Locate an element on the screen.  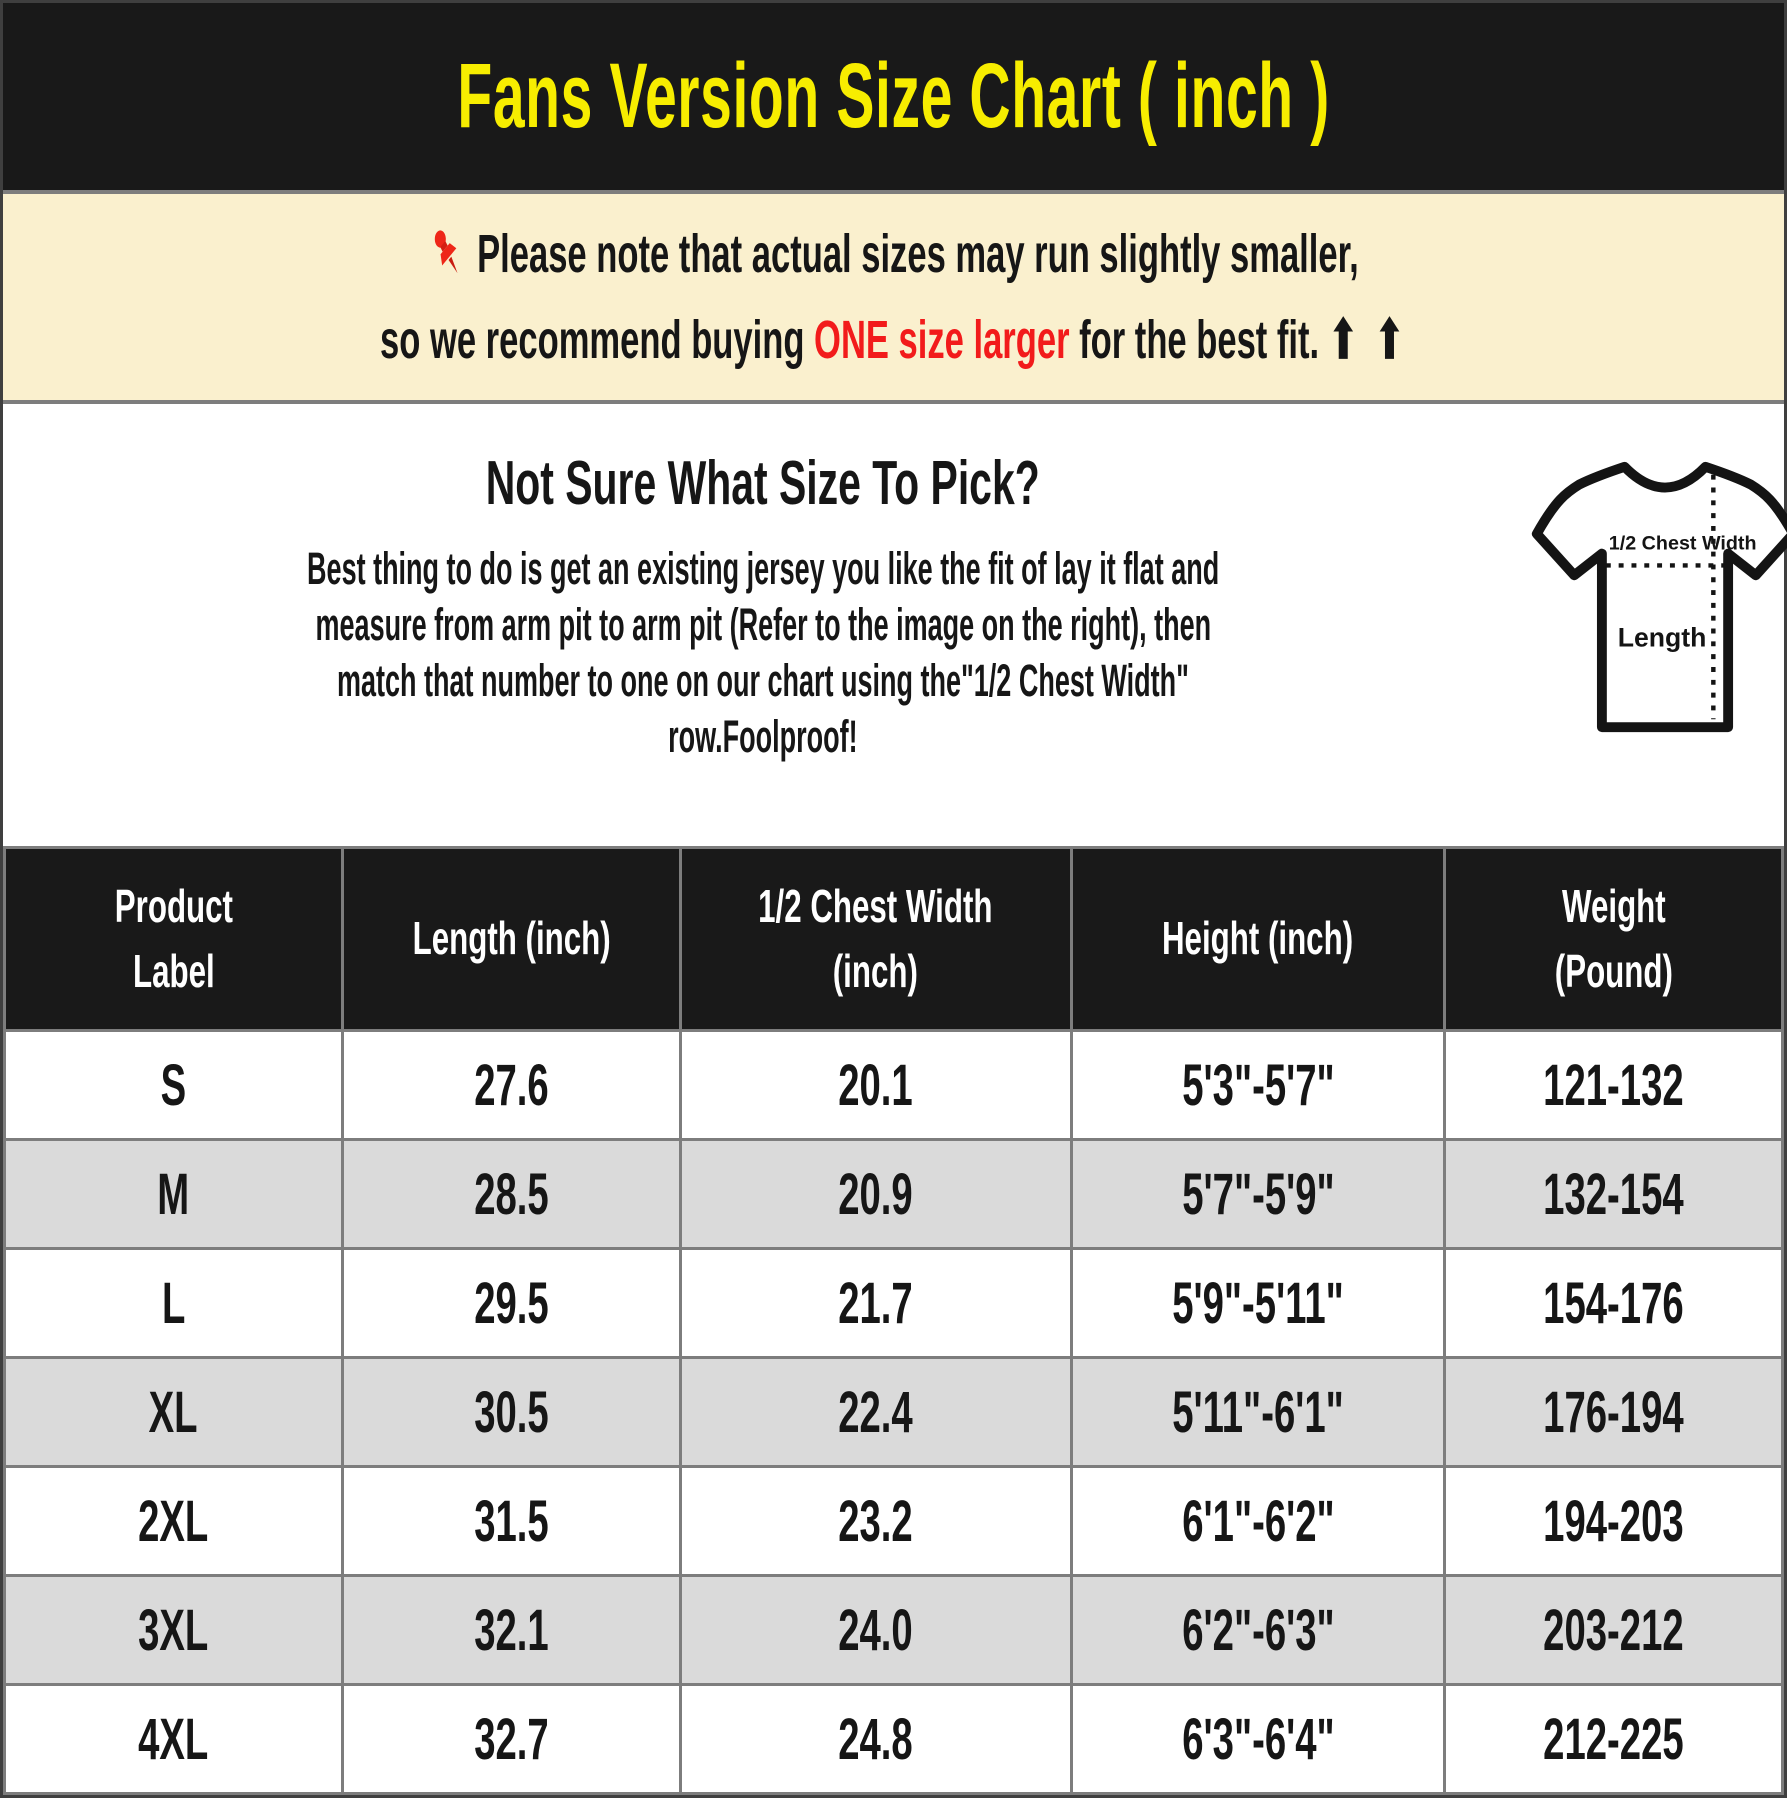
title-bar: Fans Version Size Chart ( inch ) is located at coordinates (893, 96).